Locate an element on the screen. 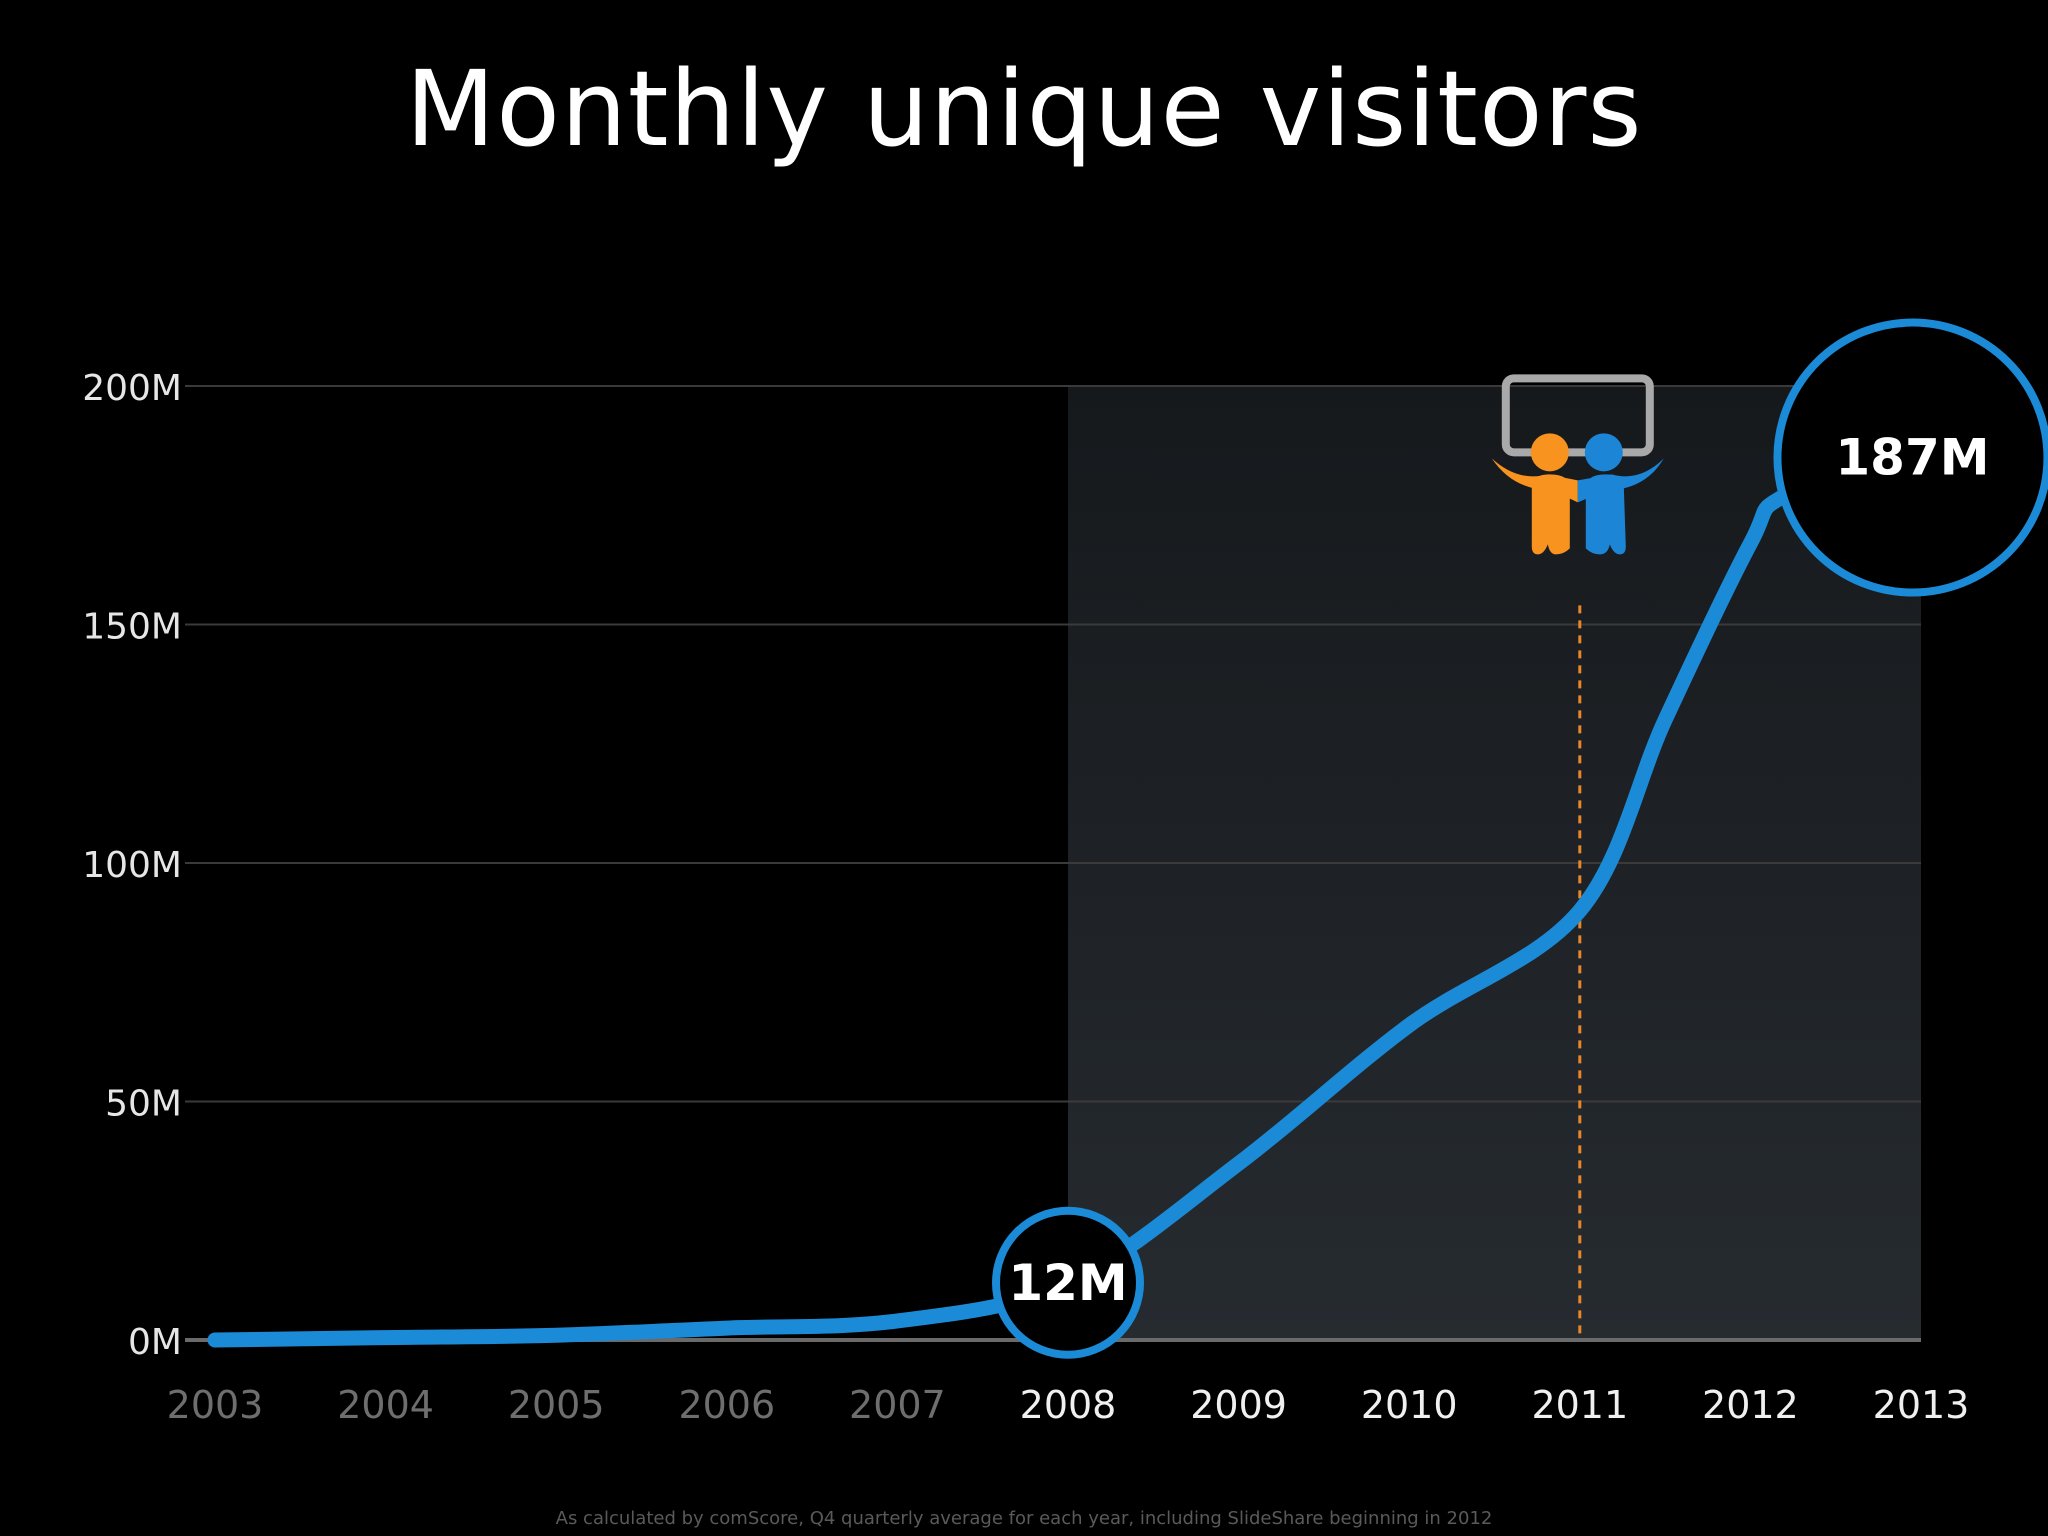 The width and height of the screenshot is (2048, 1536). x-tick-label: 2007 is located at coordinates (897, 1405).